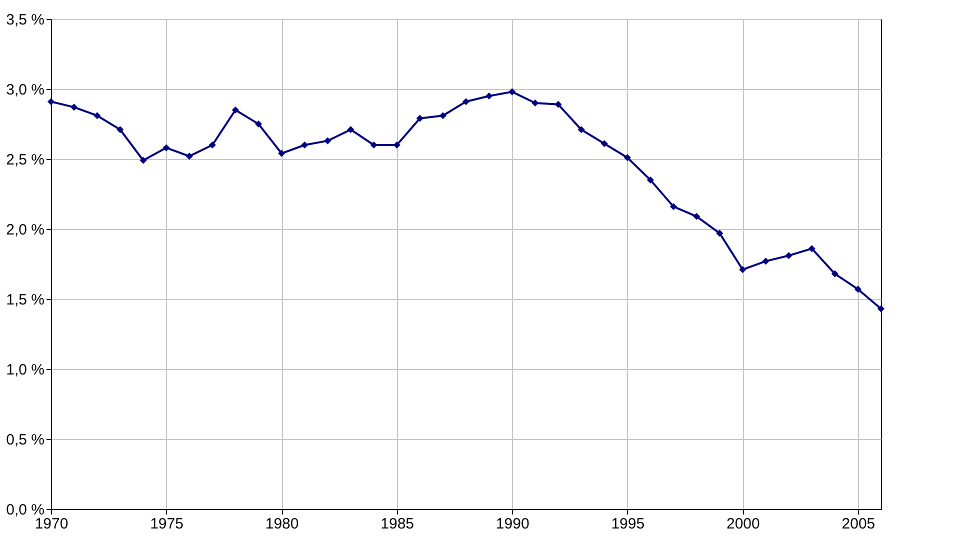  What do you see at coordinates (25, 370) in the screenshot?
I see `y-tick-label: 1,0 %` at bounding box center [25, 370].